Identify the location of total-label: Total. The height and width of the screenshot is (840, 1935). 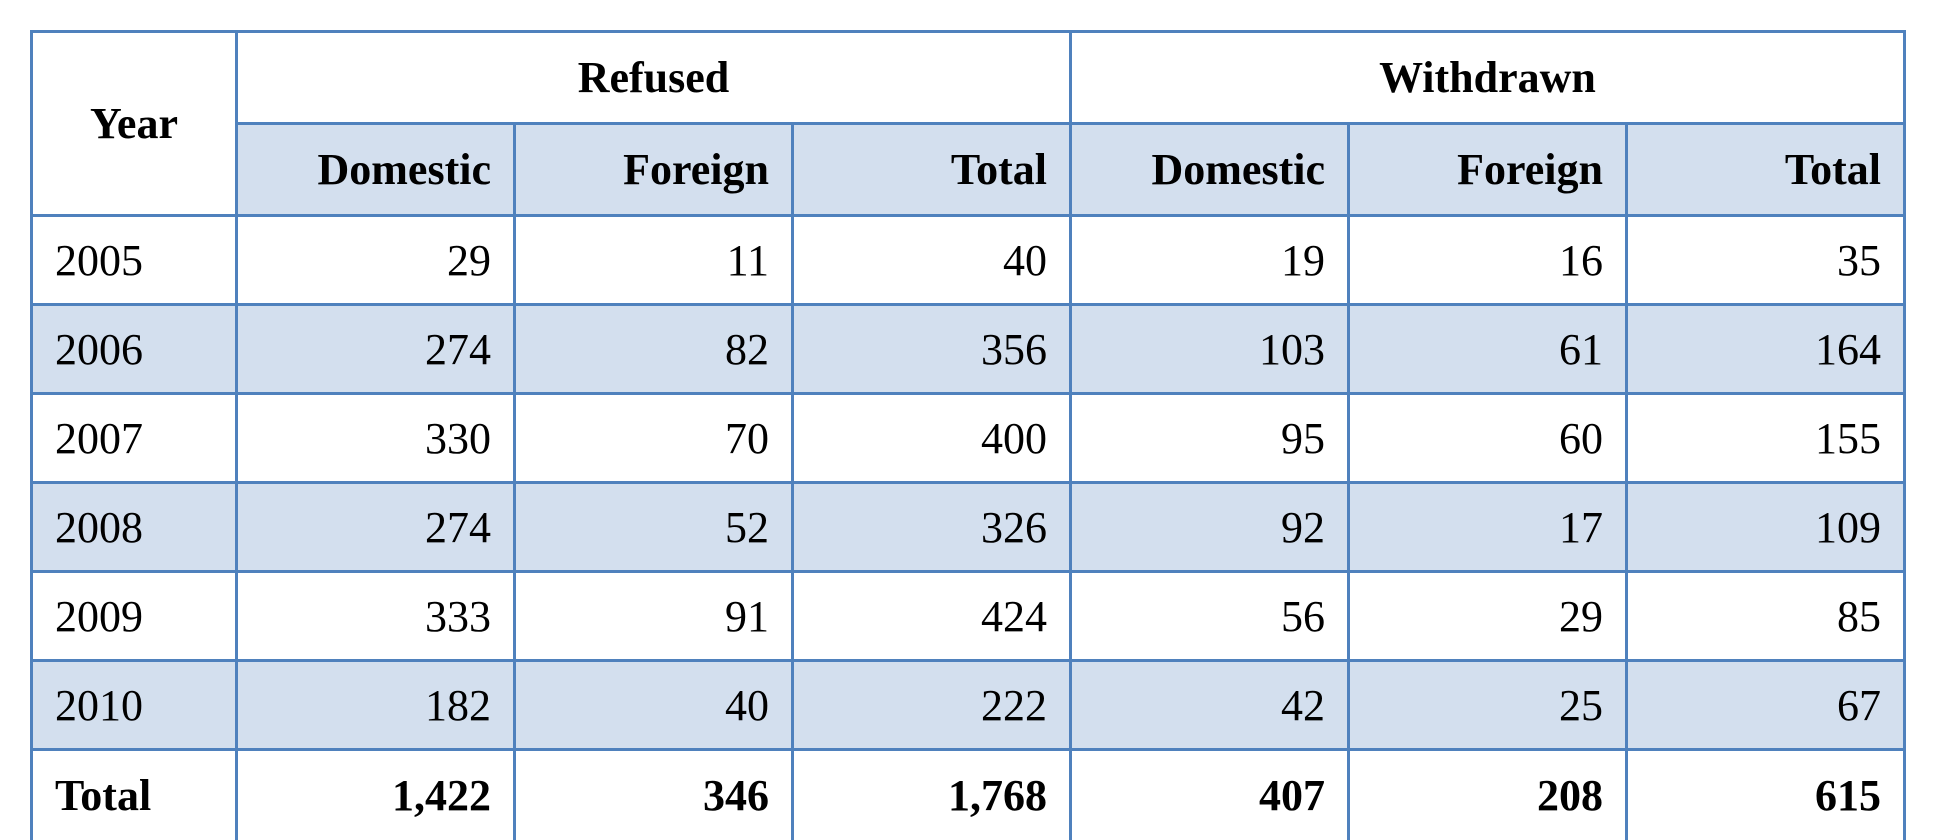
(134, 794).